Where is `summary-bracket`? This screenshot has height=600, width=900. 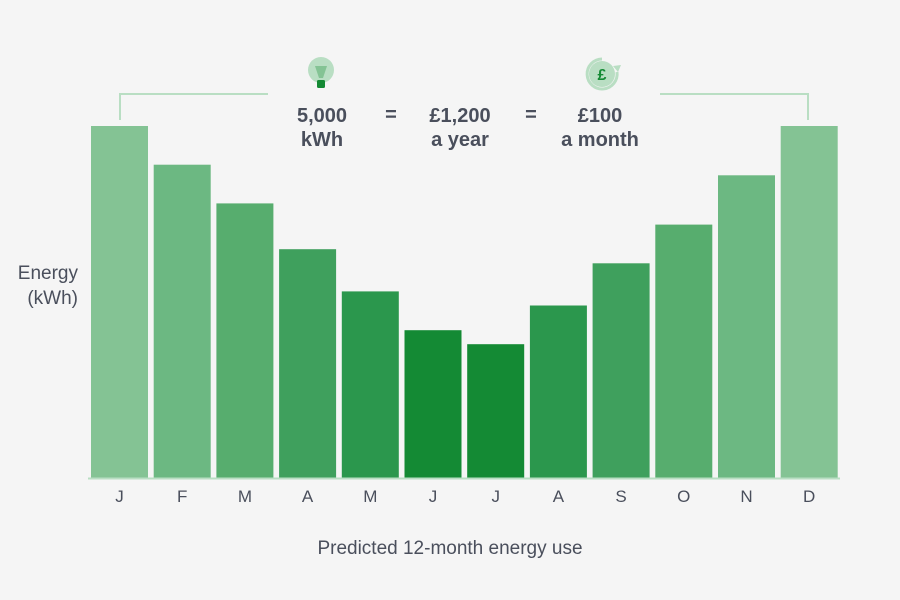 summary-bracket is located at coordinates (464, 106).